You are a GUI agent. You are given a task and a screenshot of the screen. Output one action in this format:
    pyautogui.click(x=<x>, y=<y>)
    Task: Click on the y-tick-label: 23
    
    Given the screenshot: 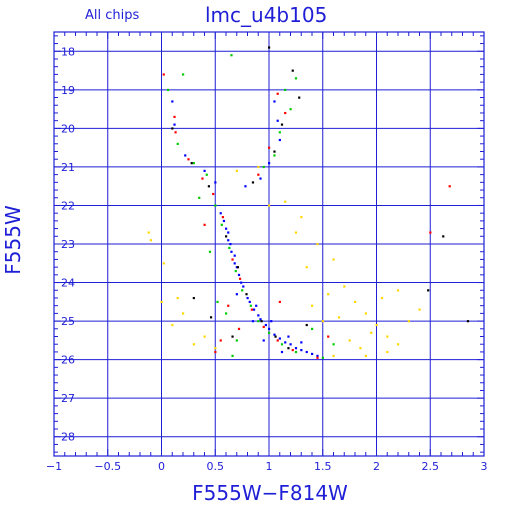 What is the action you would take?
    pyautogui.click(x=68, y=244)
    